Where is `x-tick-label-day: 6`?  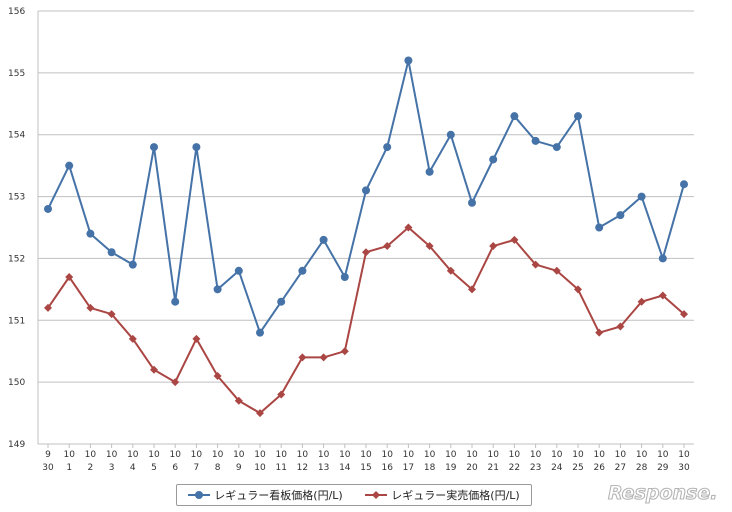 x-tick-label-day: 6 is located at coordinates (175, 468).